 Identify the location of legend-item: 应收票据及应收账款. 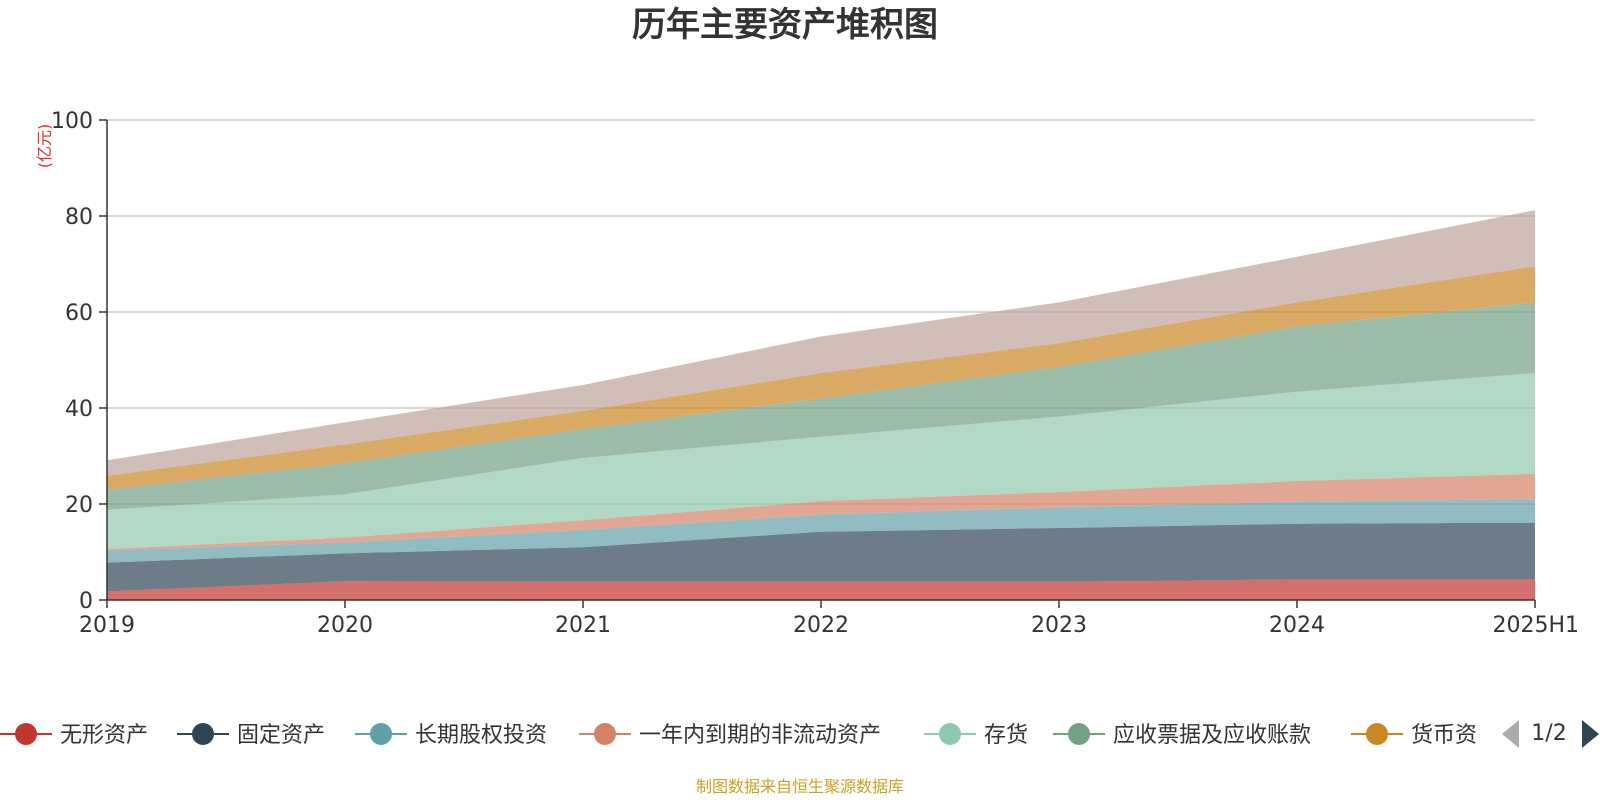
(1182, 735).